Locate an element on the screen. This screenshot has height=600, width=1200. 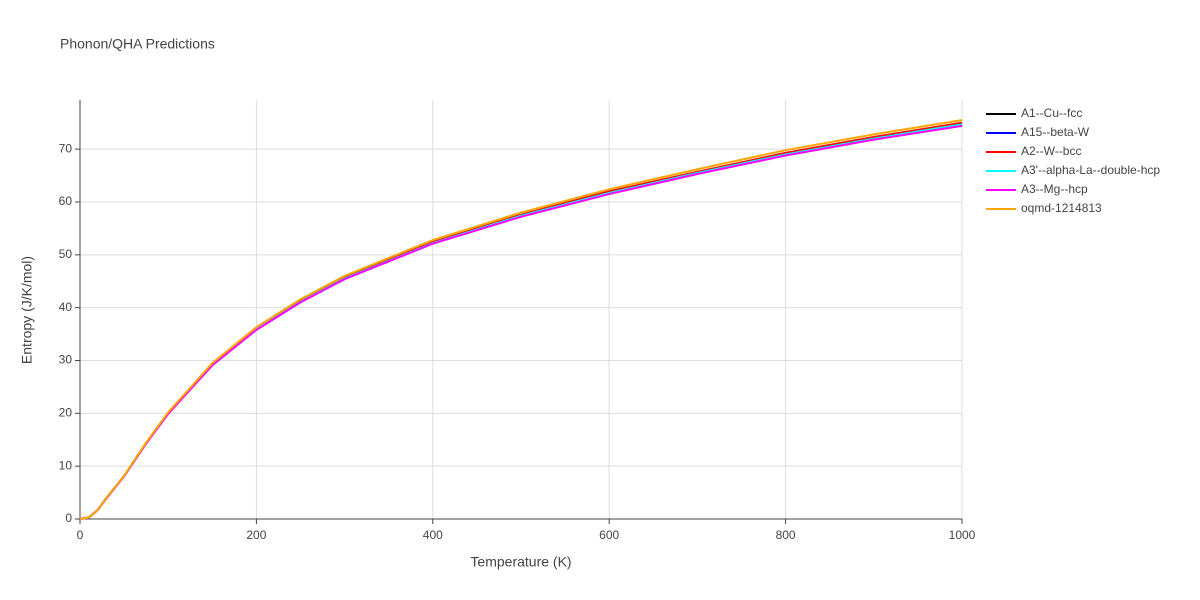
x-axis-title: Temperature (K) is located at coordinates (520, 562).